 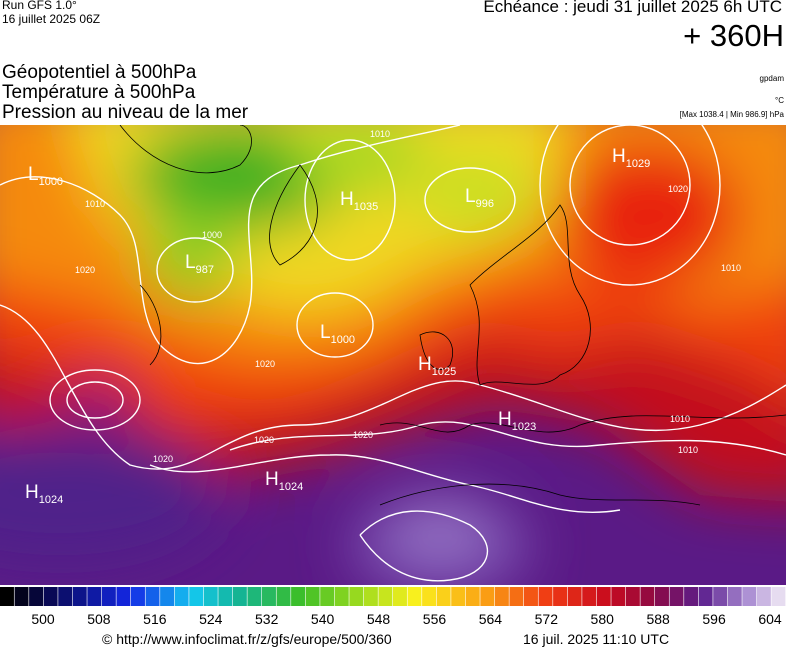 I want to click on colorbar-tick-label: 564, so click(x=491, y=618).